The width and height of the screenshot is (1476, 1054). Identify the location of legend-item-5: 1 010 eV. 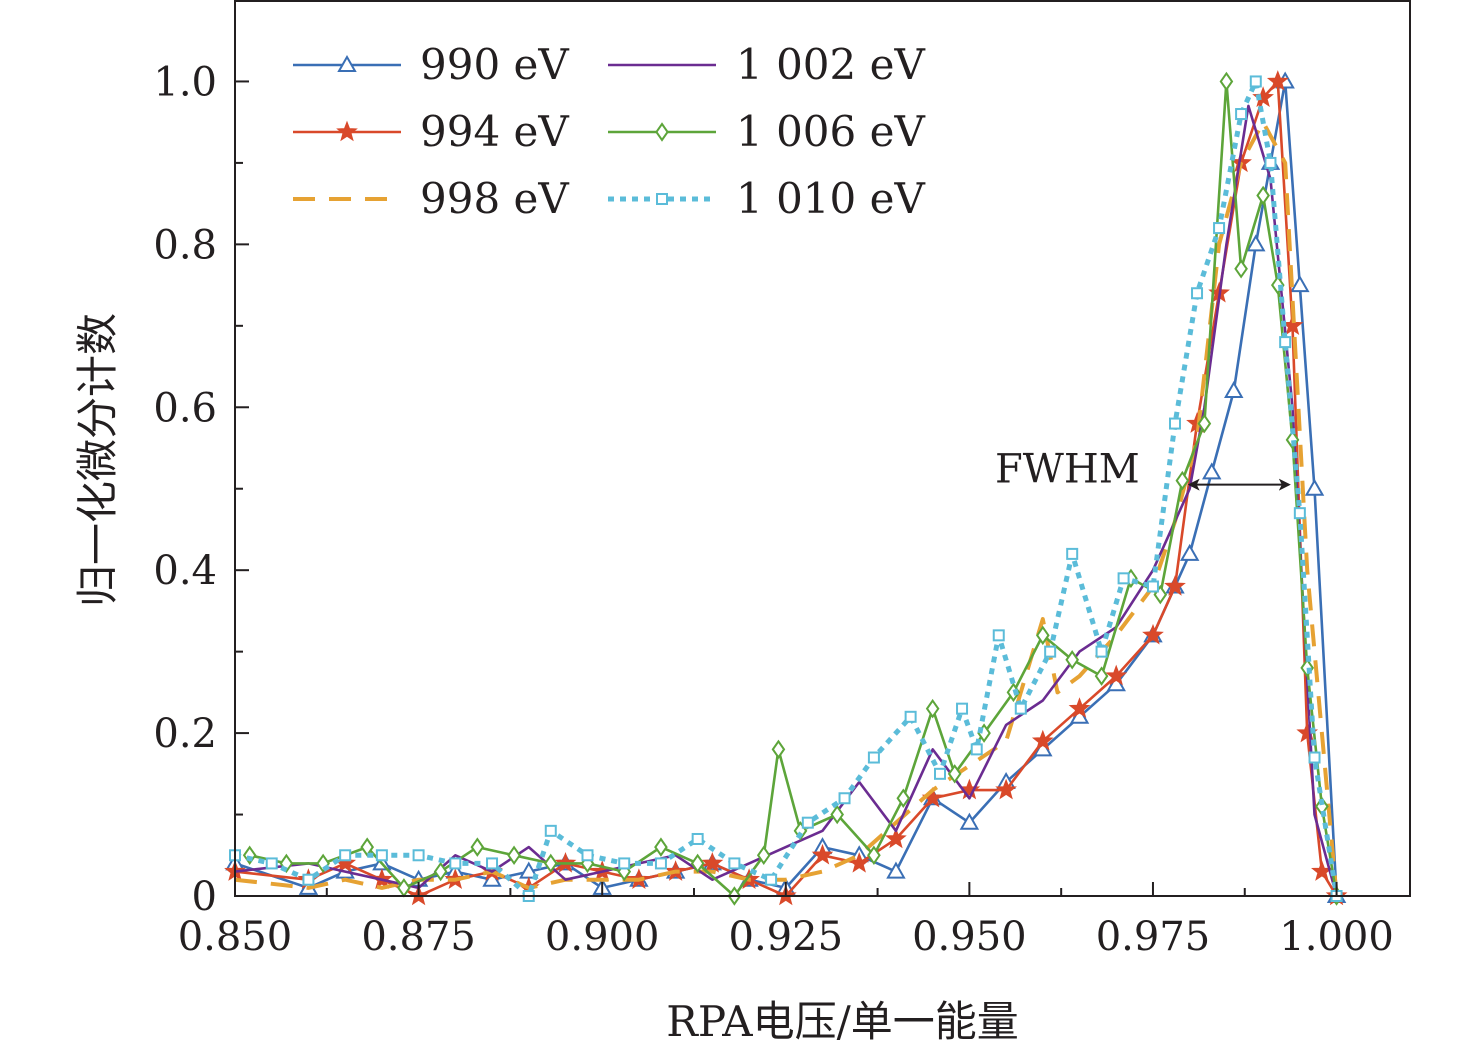
(766, 198).